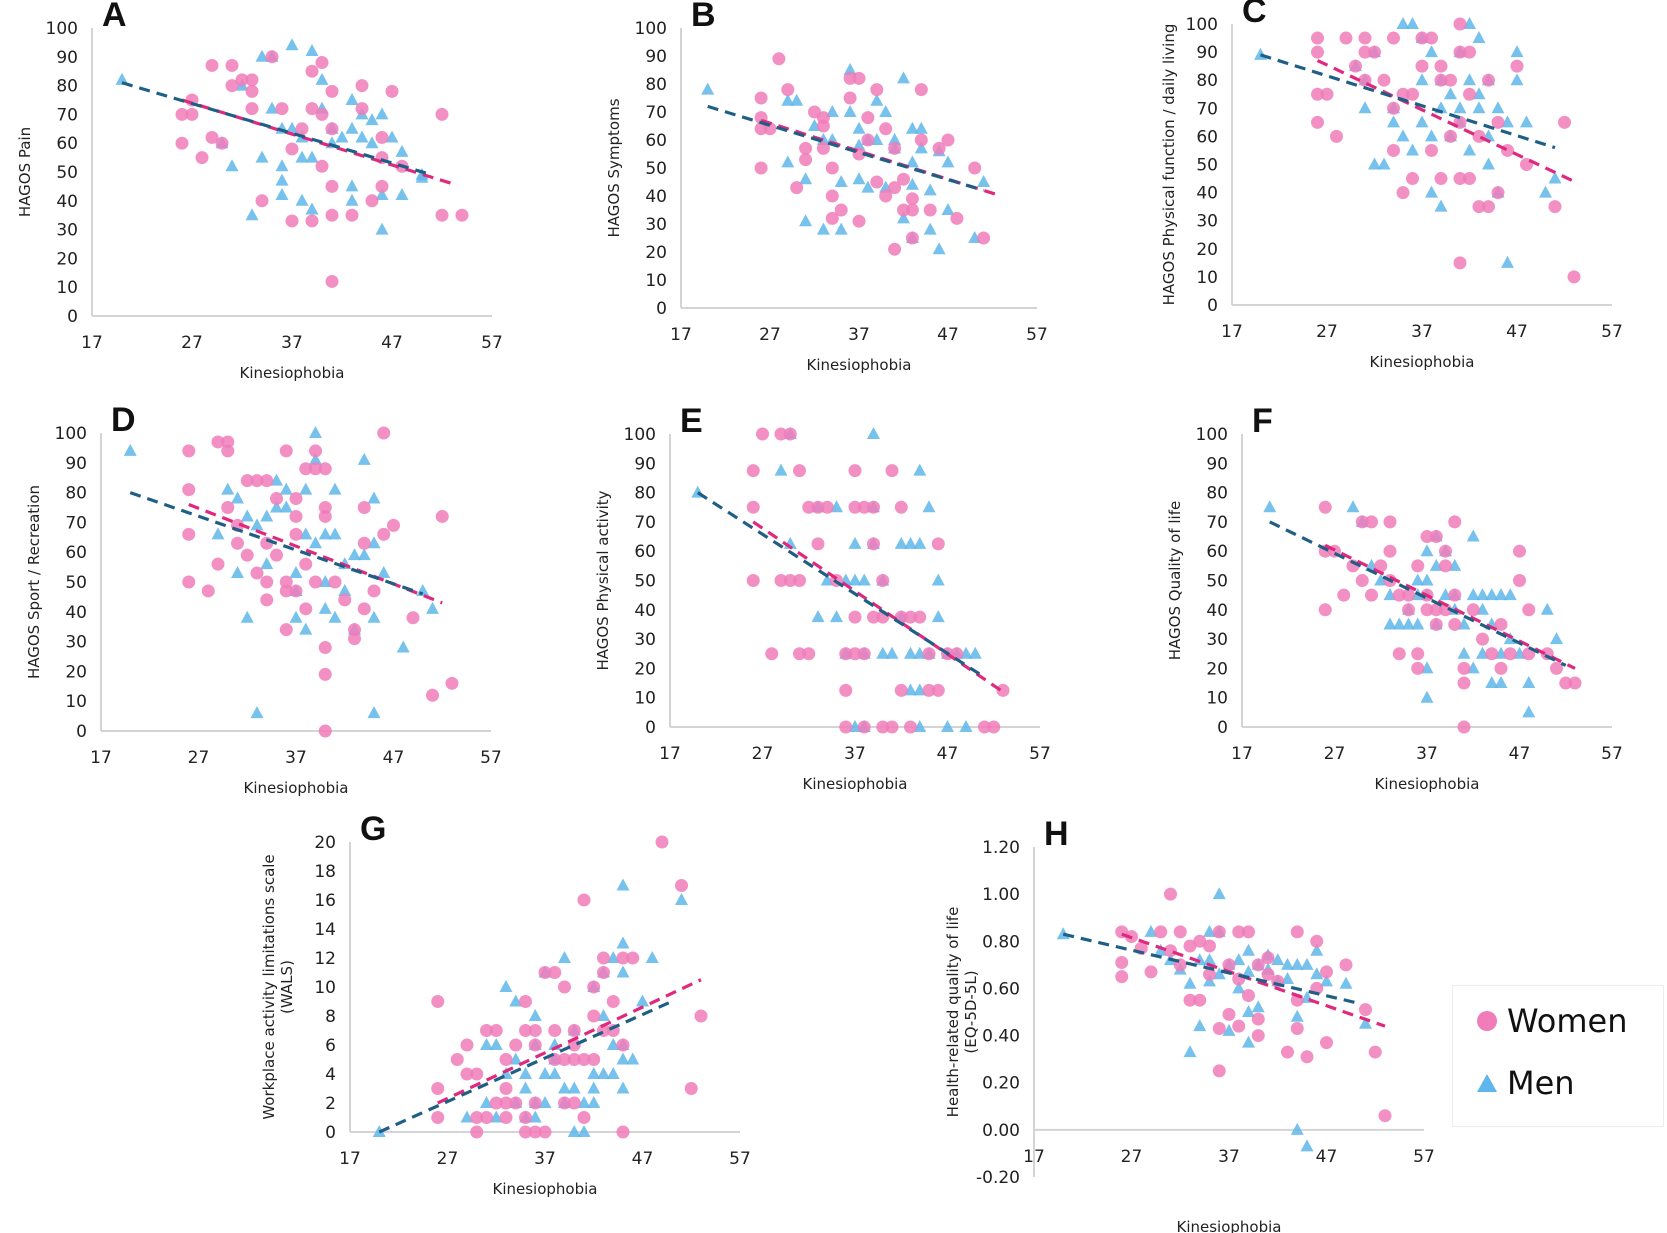 This screenshot has height=1233, width=1667. Describe the element at coordinates (1207, 81) in the screenshot. I see `y-tick-label: 80` at that location.